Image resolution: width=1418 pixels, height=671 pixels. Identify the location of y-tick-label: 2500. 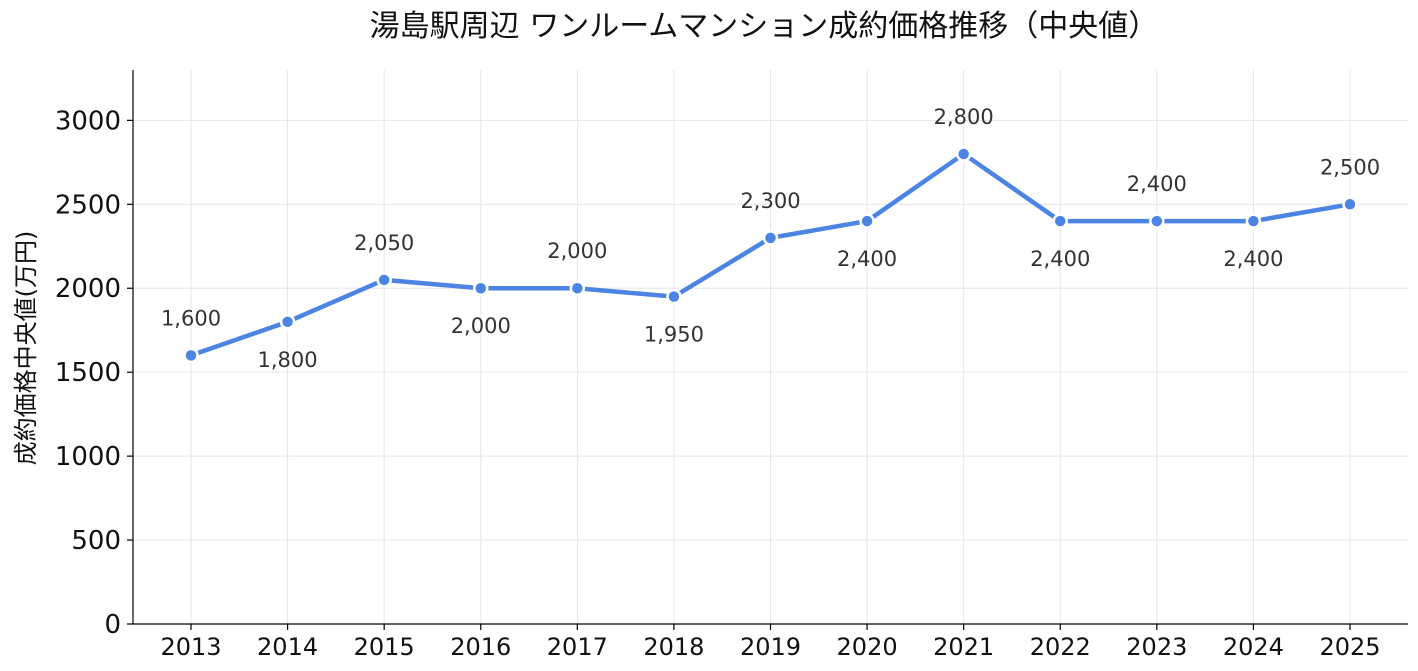
(88, 205).